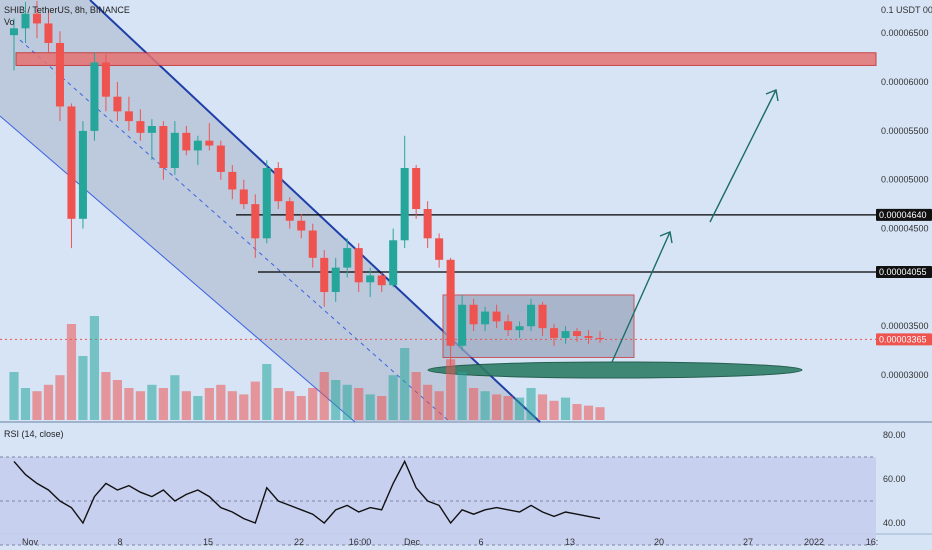  Describe the element at coordinates (360, 542) in the screenshot. I see `time-tick-label: 16:00` at that location.